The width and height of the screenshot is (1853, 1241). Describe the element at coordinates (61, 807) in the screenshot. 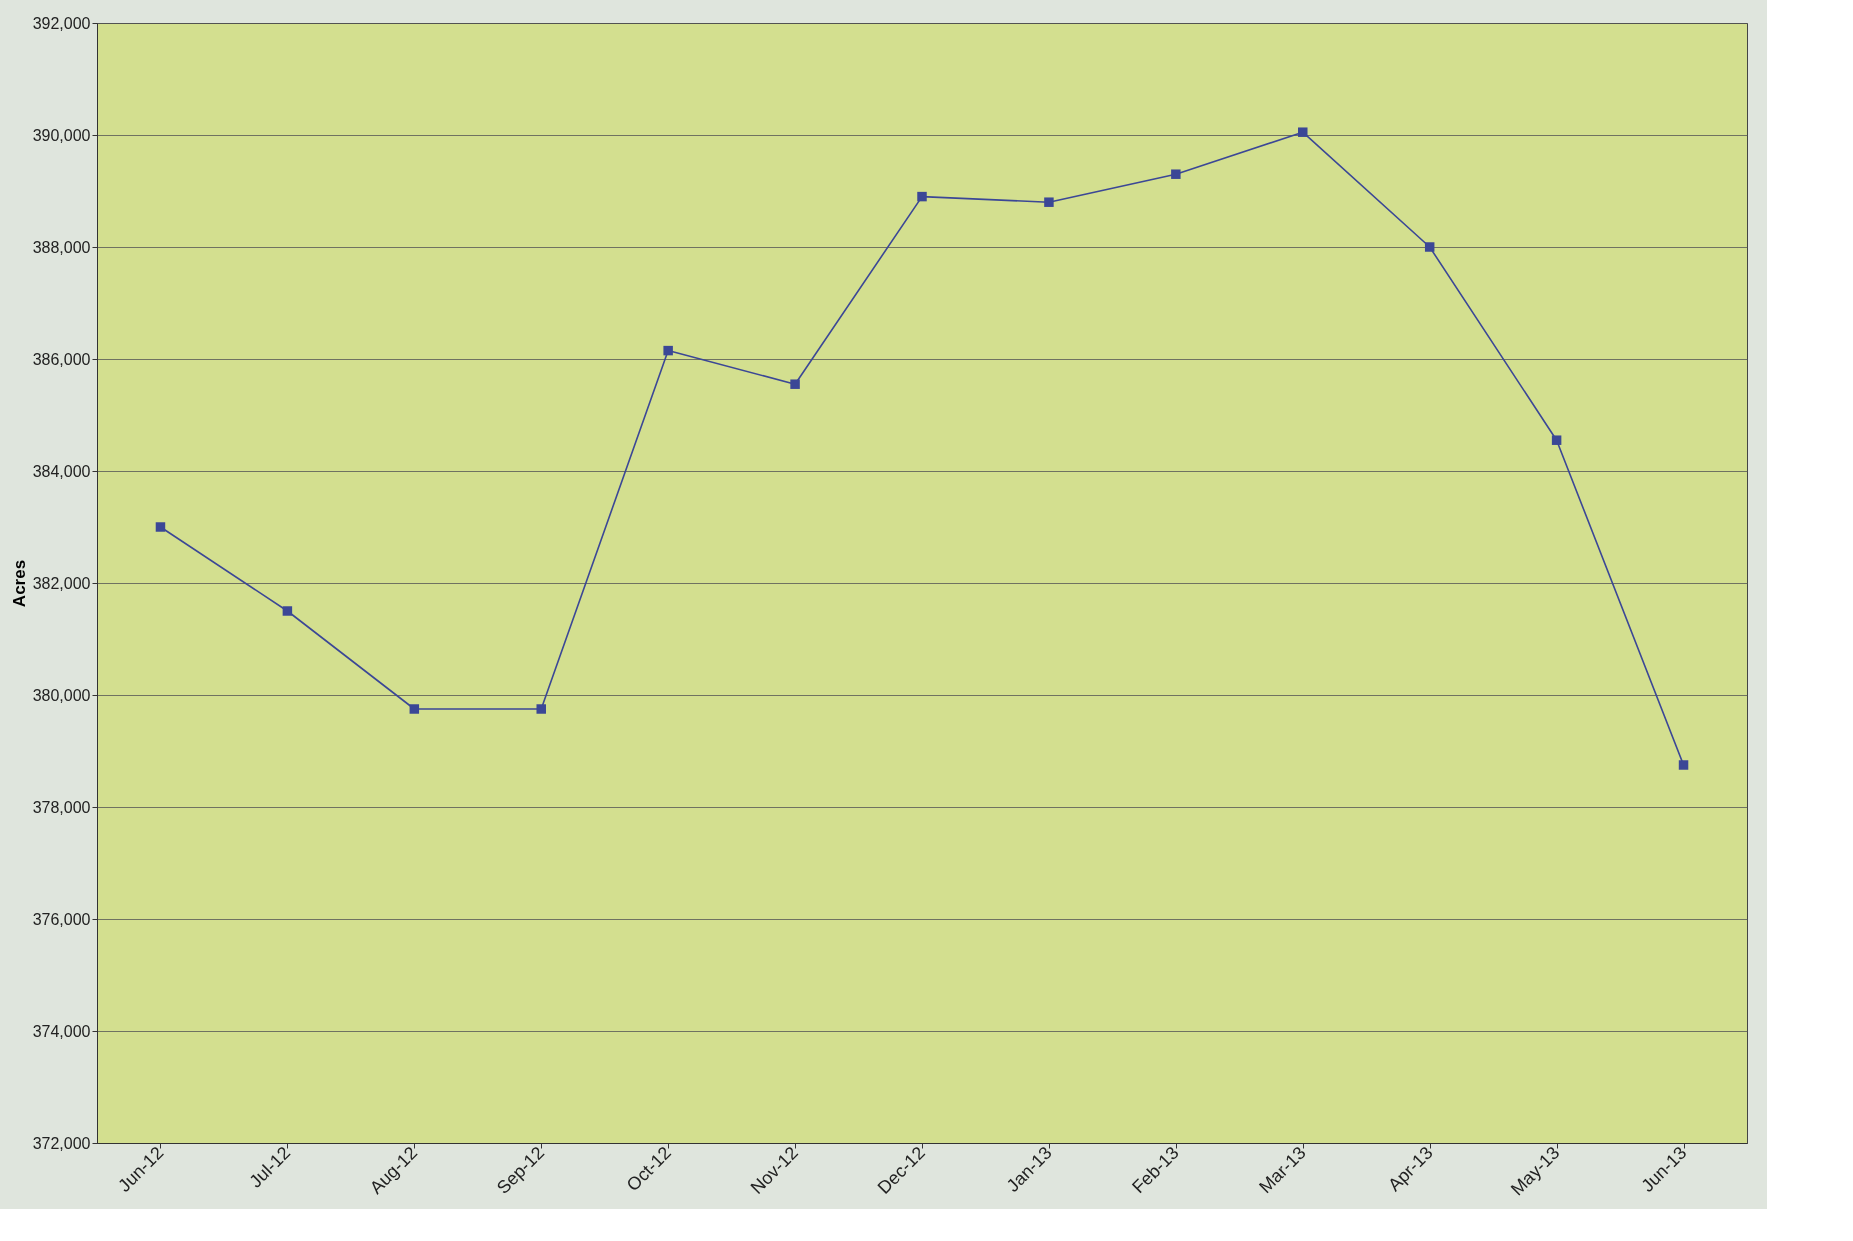

I see `y-tick-label: 378,000` at that location.